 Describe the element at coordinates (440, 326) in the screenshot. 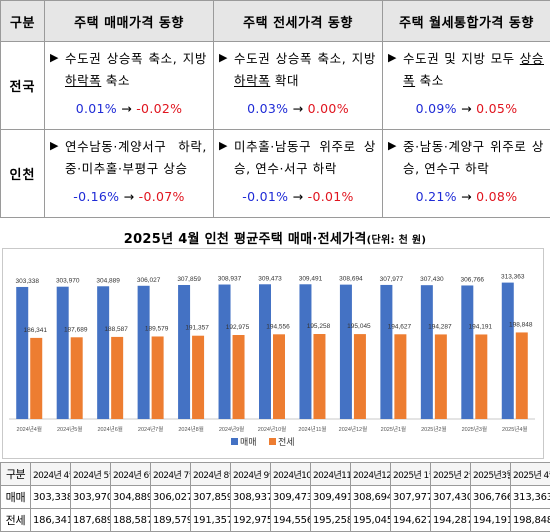

I see `data-label: 194,287` at that location.